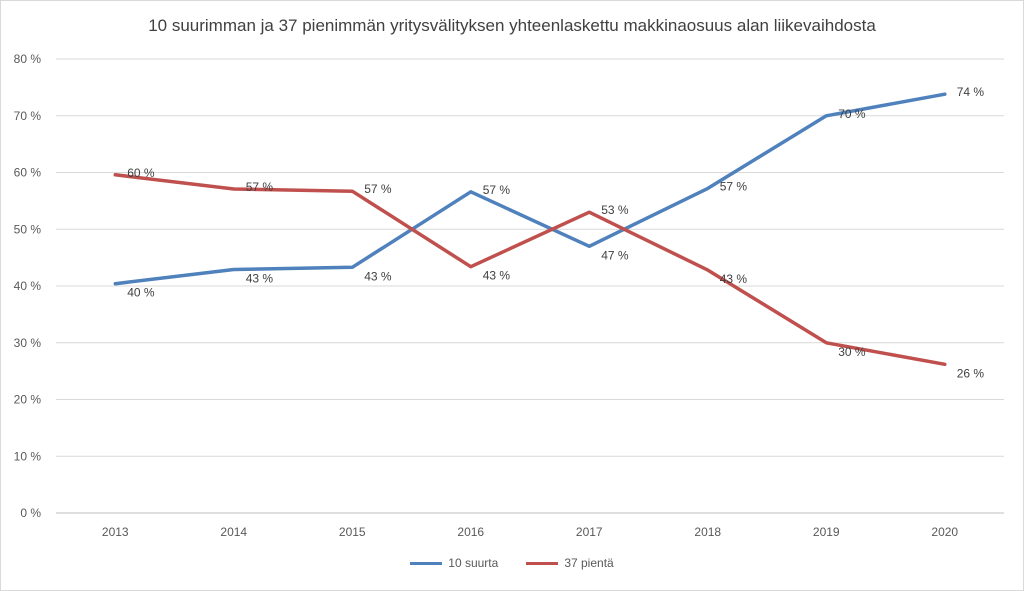 Image resolution: width=1024 pixels, height=591 pixels. I want to click on x-tick-label: 2020, so click(944, 532).